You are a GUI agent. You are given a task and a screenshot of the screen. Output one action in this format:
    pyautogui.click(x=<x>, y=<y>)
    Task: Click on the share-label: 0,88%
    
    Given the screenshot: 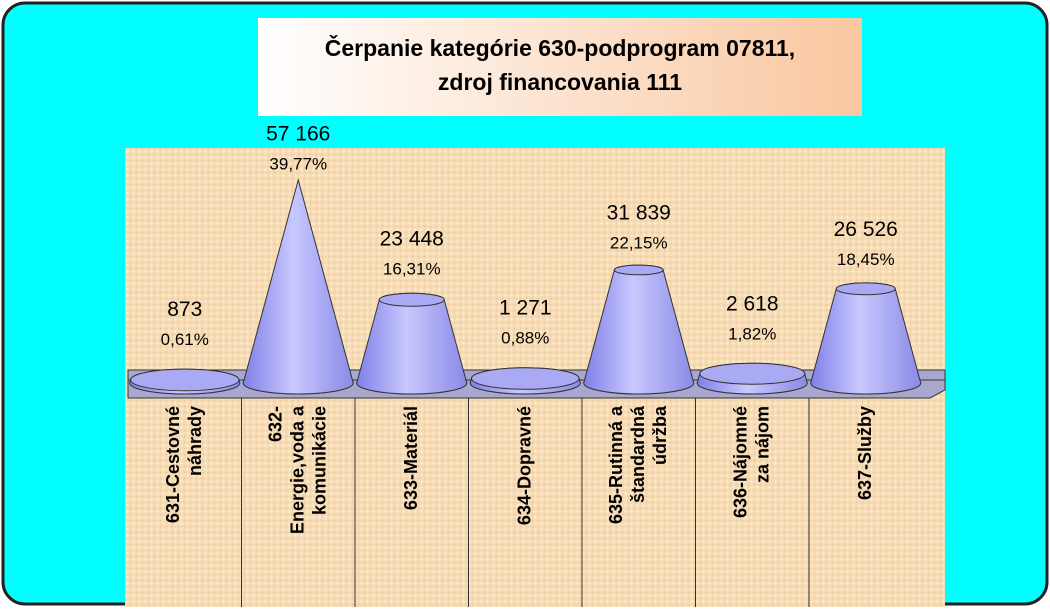 What is the action you would take?
    pyautogui.click(x=525, y=338)
    